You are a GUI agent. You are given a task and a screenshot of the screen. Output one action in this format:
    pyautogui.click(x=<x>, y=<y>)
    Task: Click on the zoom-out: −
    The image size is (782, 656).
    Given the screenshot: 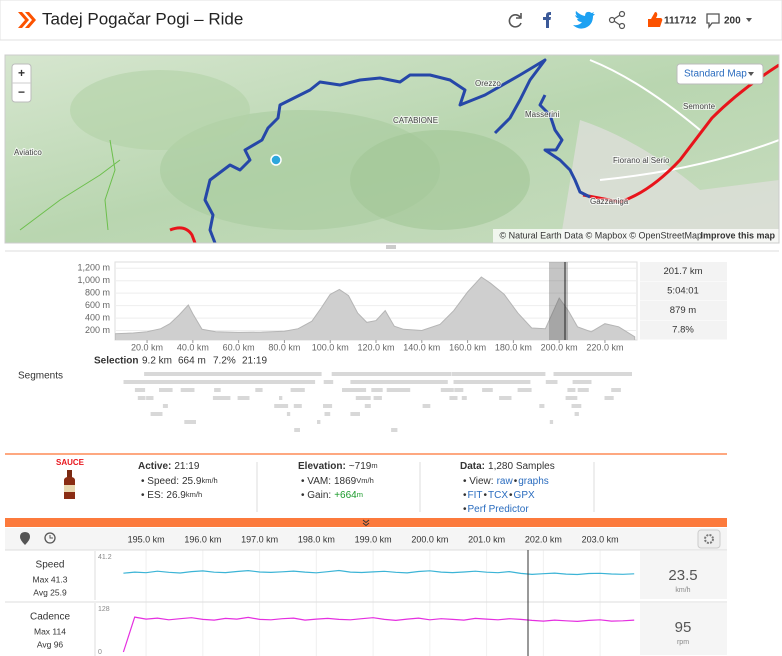 What is the action you would take?
    pyautogui.click(x=21, y=92)
    